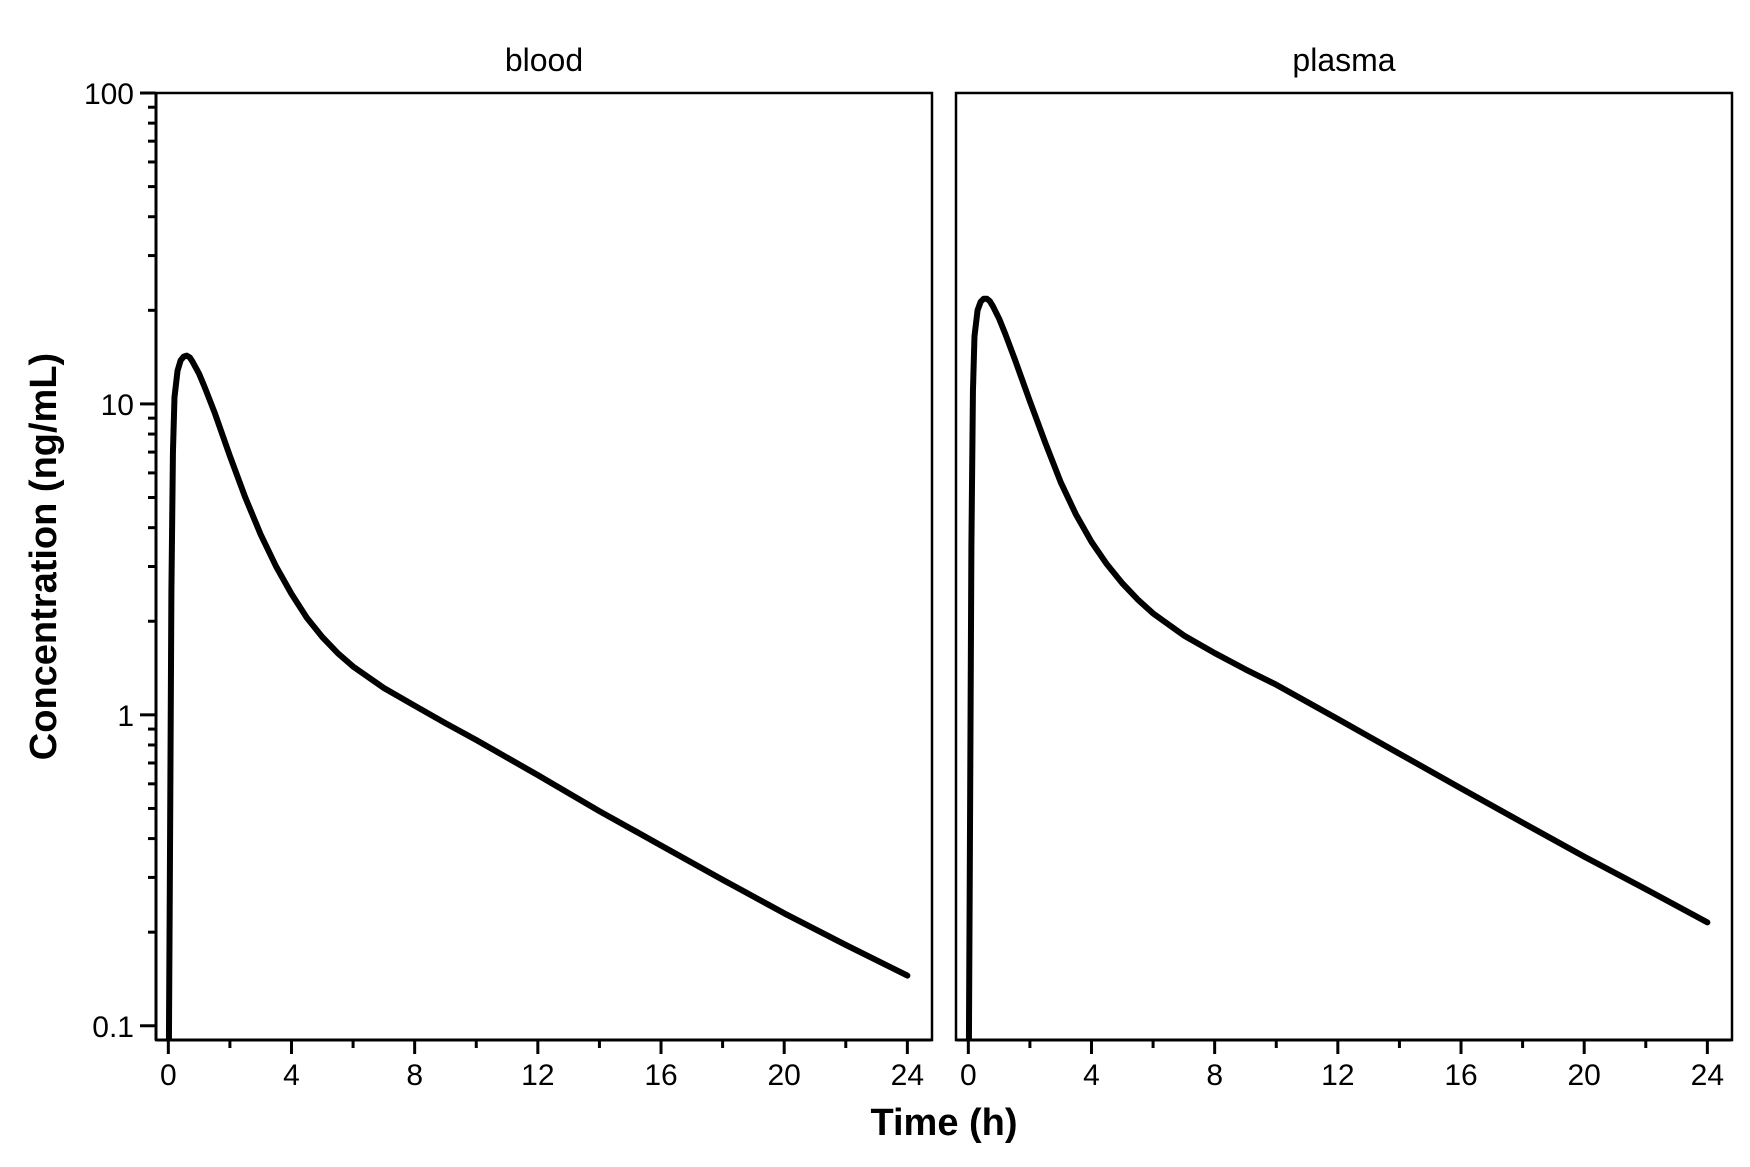 This screenshot has width=1750, height=1167. Describe the element at coordinates (544, 60) in the screenshot. I see `facet-title: blood` at that location.